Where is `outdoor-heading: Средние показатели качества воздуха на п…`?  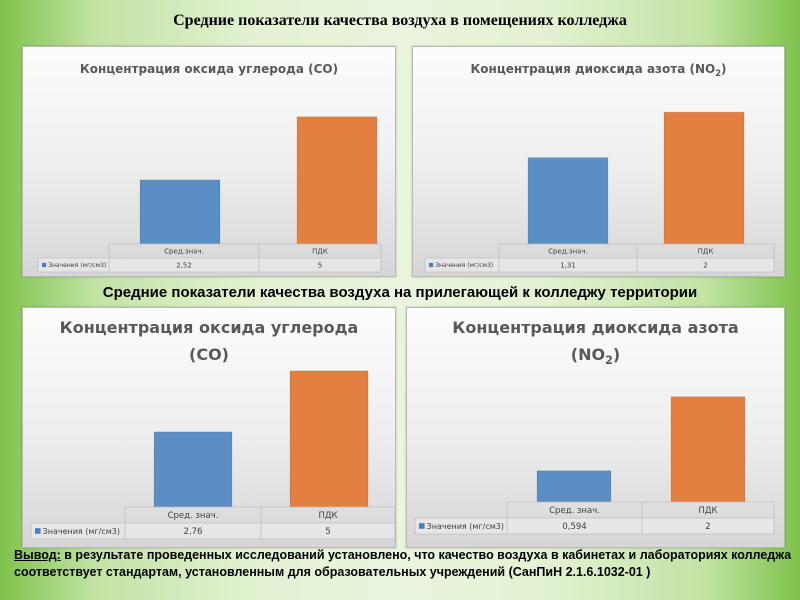 outdoor-heading: Средние показатели качества воздуха на п… is located at coordinates (400, 292).